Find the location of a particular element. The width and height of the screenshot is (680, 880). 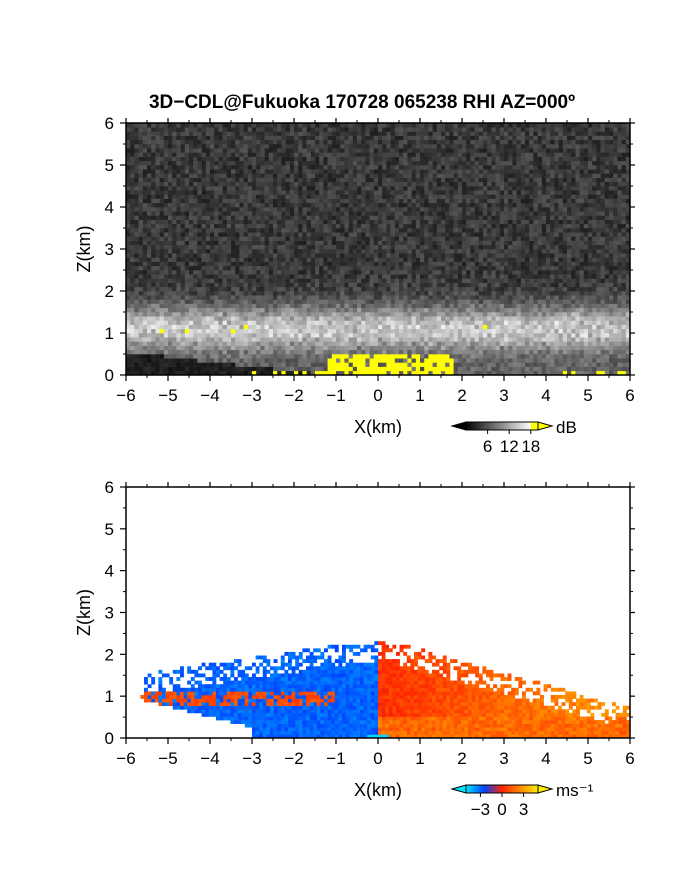

x-tick-label: 5 is located at coordinates (587, 758).